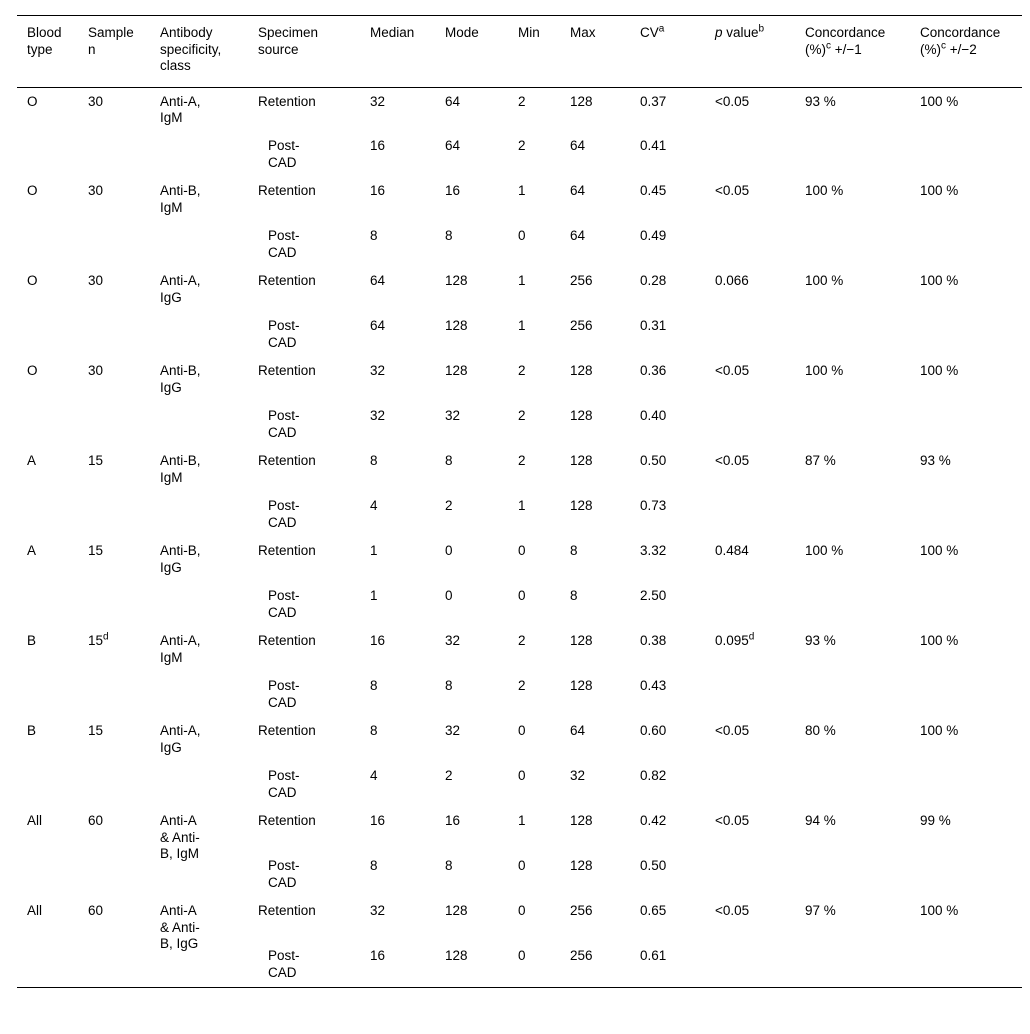 This screenshot has width=1030, height=1034. Describe the element at coordinates (605, 51) in the screenshot. I see `header-max: Max` at that location.